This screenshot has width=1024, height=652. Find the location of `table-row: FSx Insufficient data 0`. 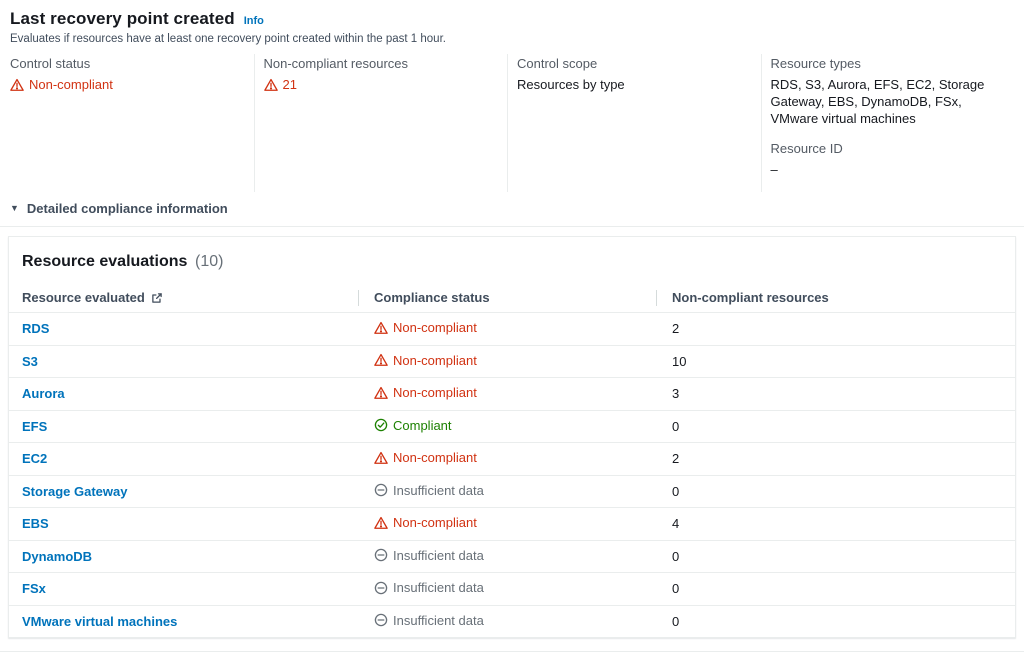

table-row: FSx Insufficient data 0 is located at coordinates (512, 588).